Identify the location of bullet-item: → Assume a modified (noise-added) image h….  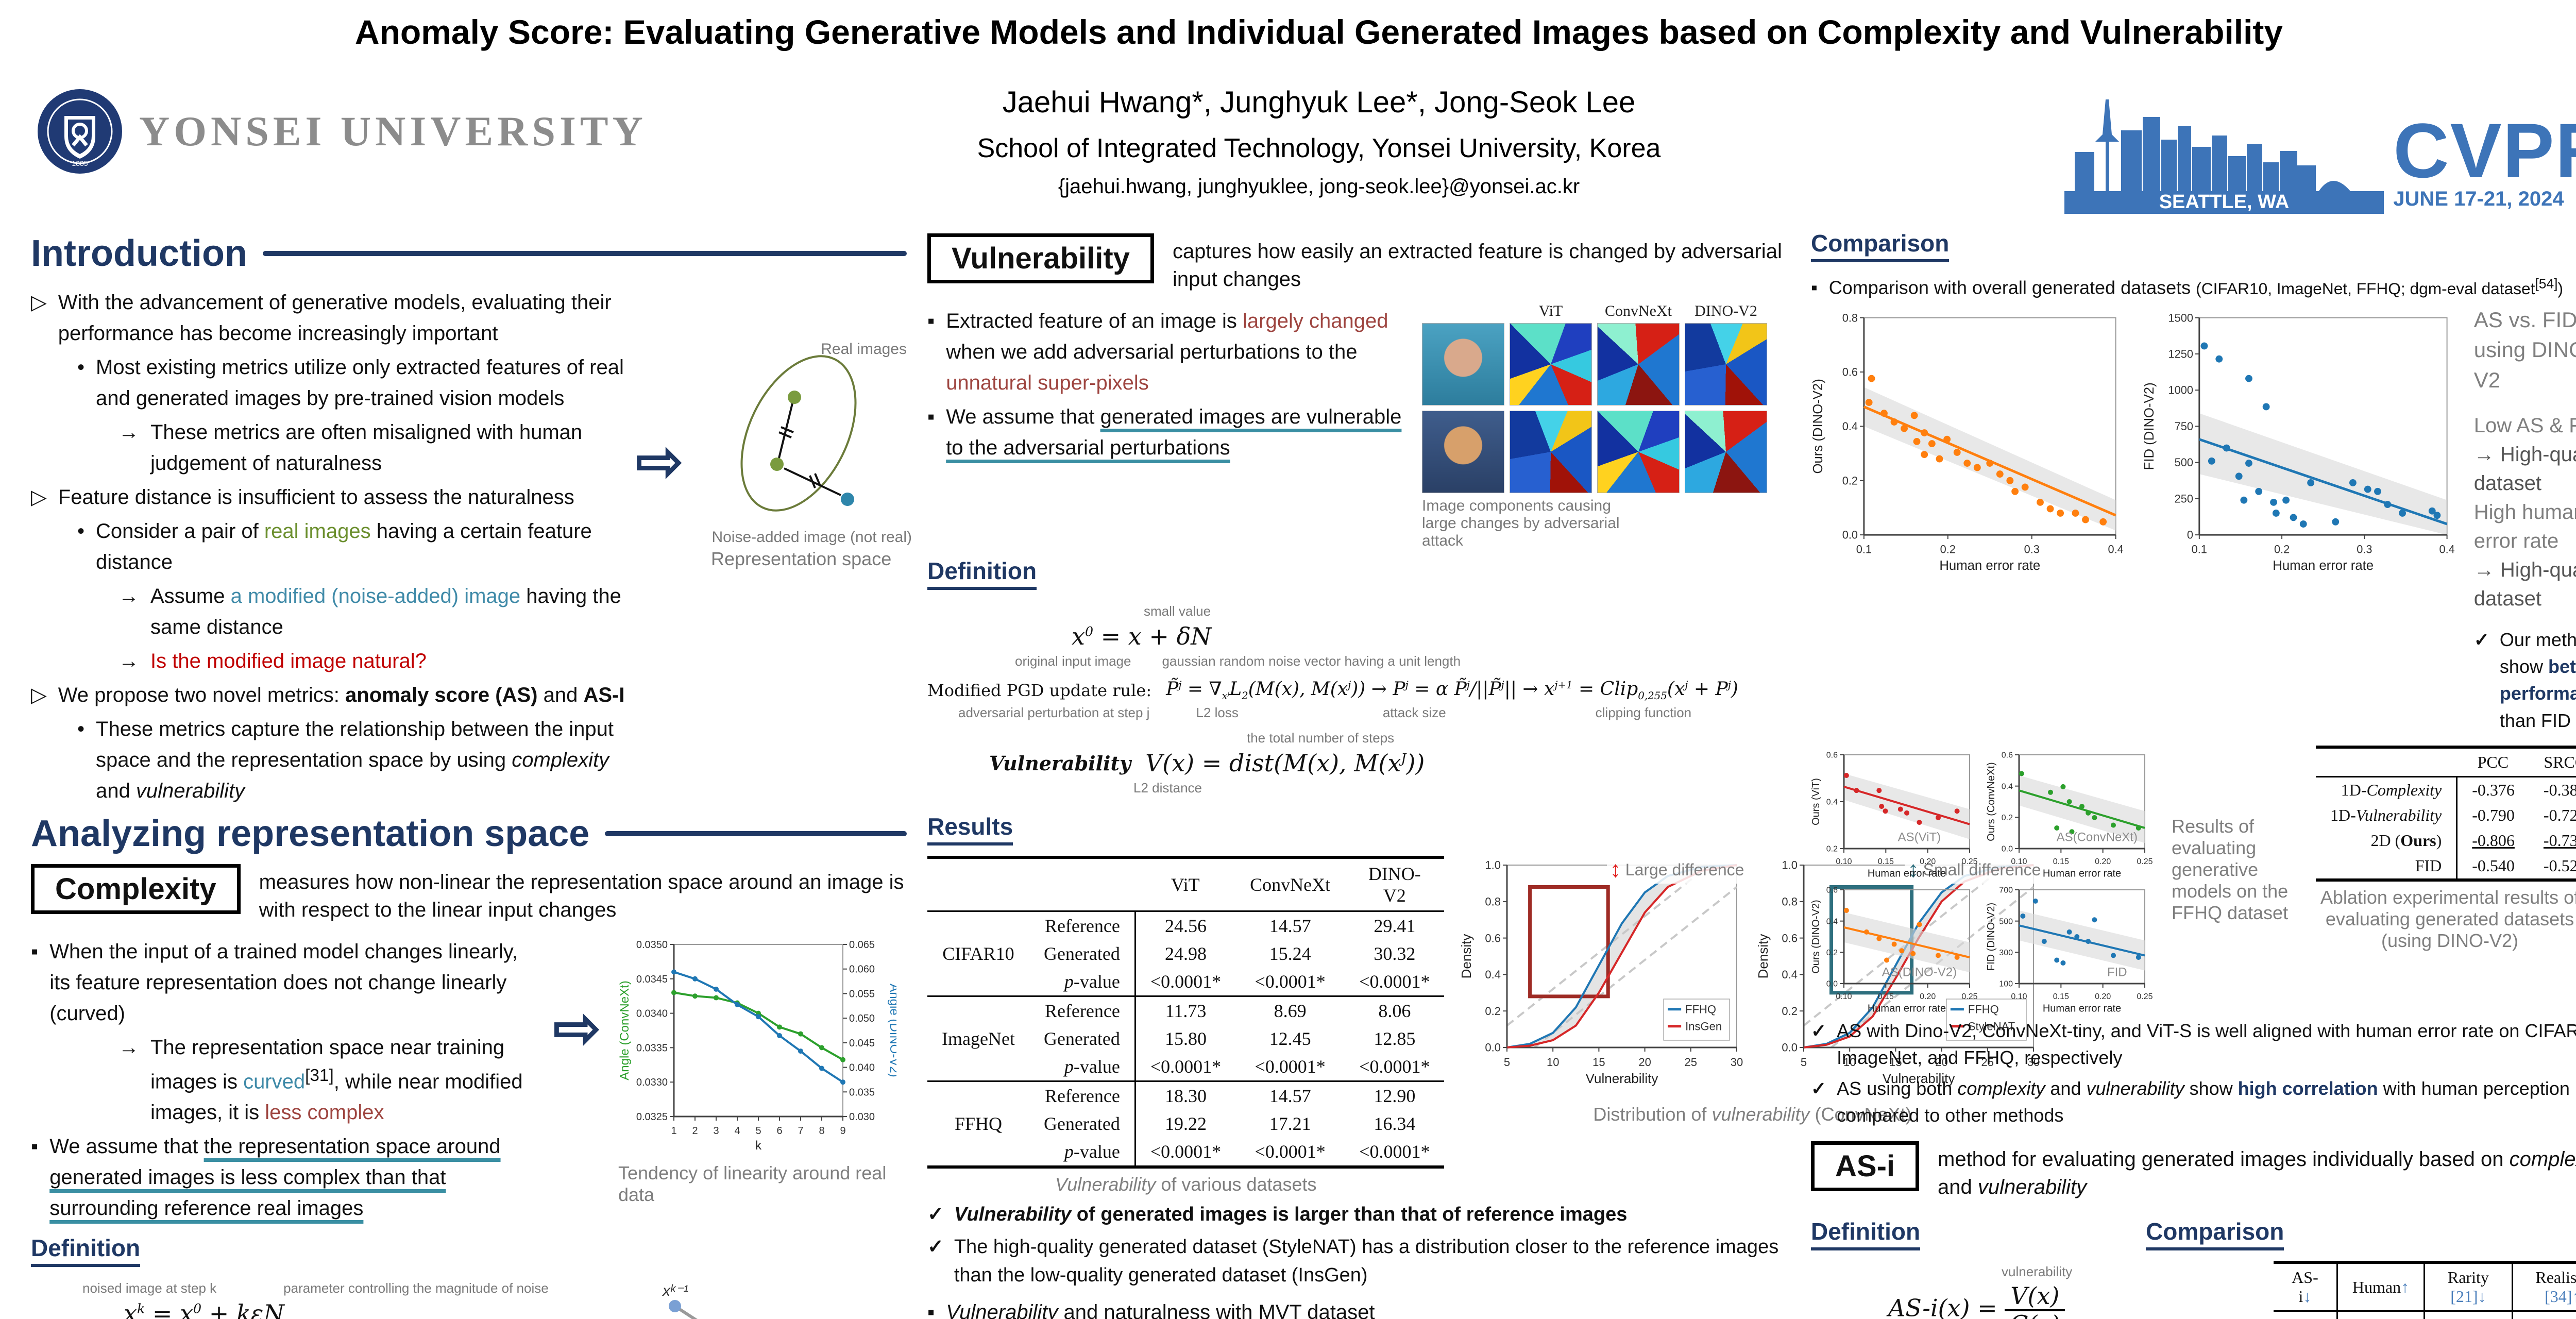
(369, 611).